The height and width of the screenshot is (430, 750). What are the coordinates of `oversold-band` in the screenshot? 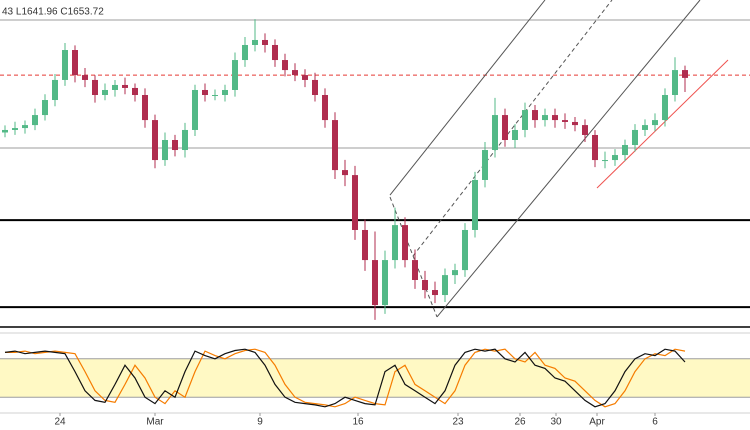 It's located at (375, 378).